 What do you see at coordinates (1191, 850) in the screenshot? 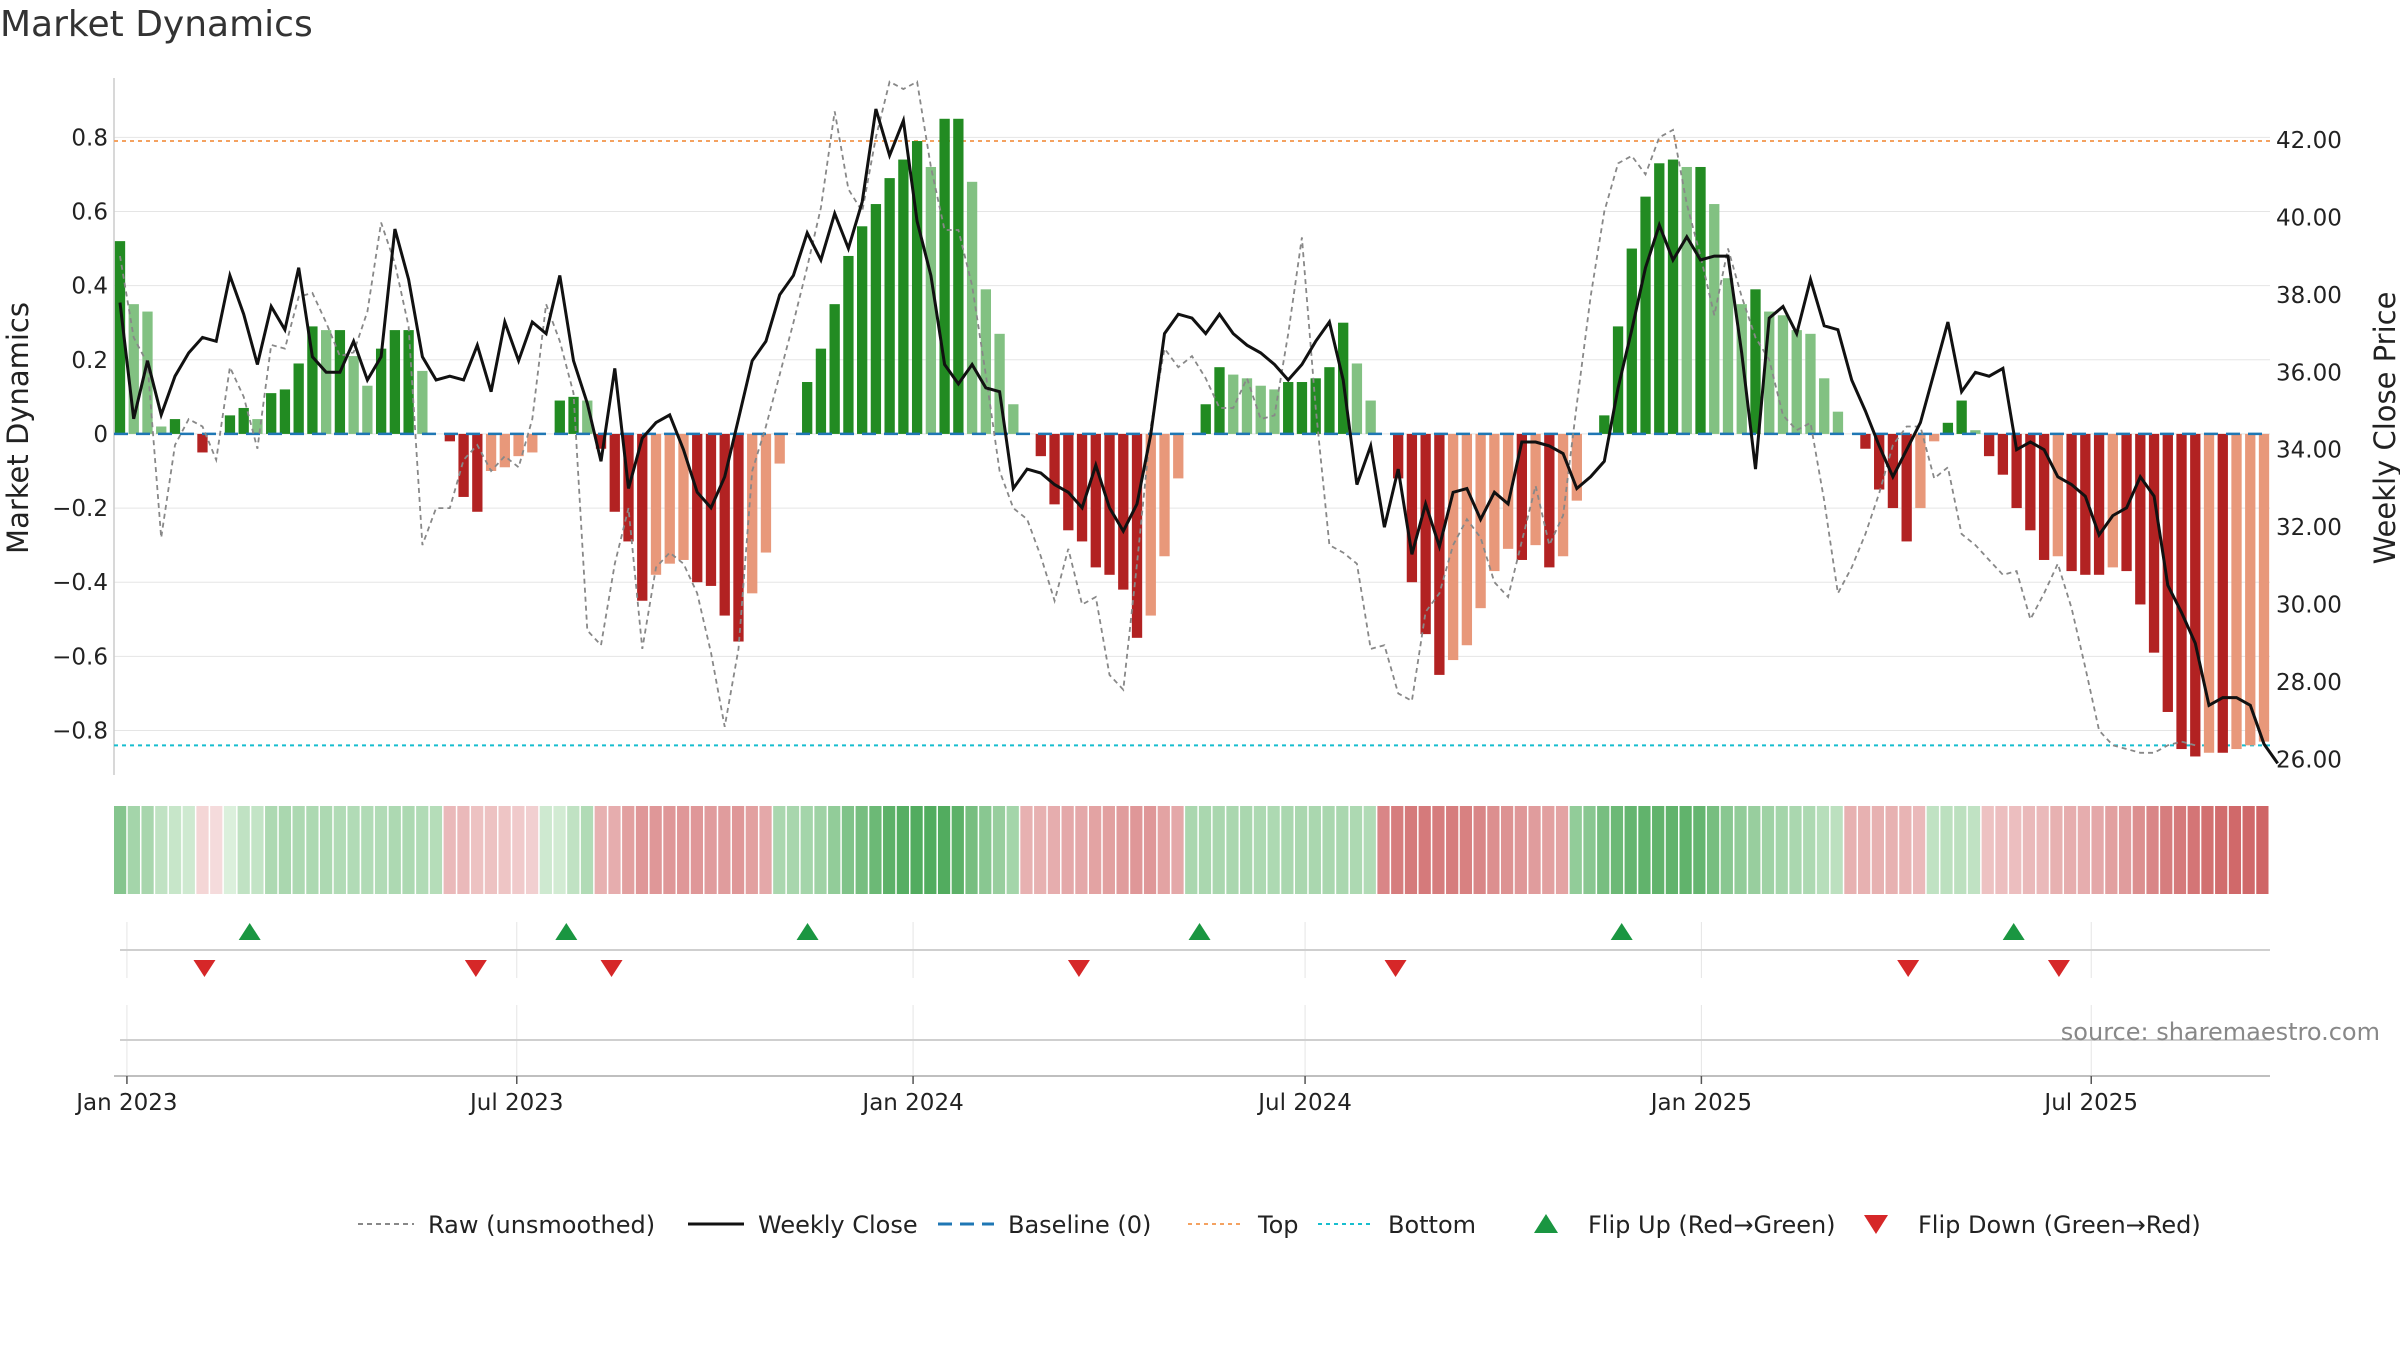
I see `heat-strip` at bounding box center [1191, 850].